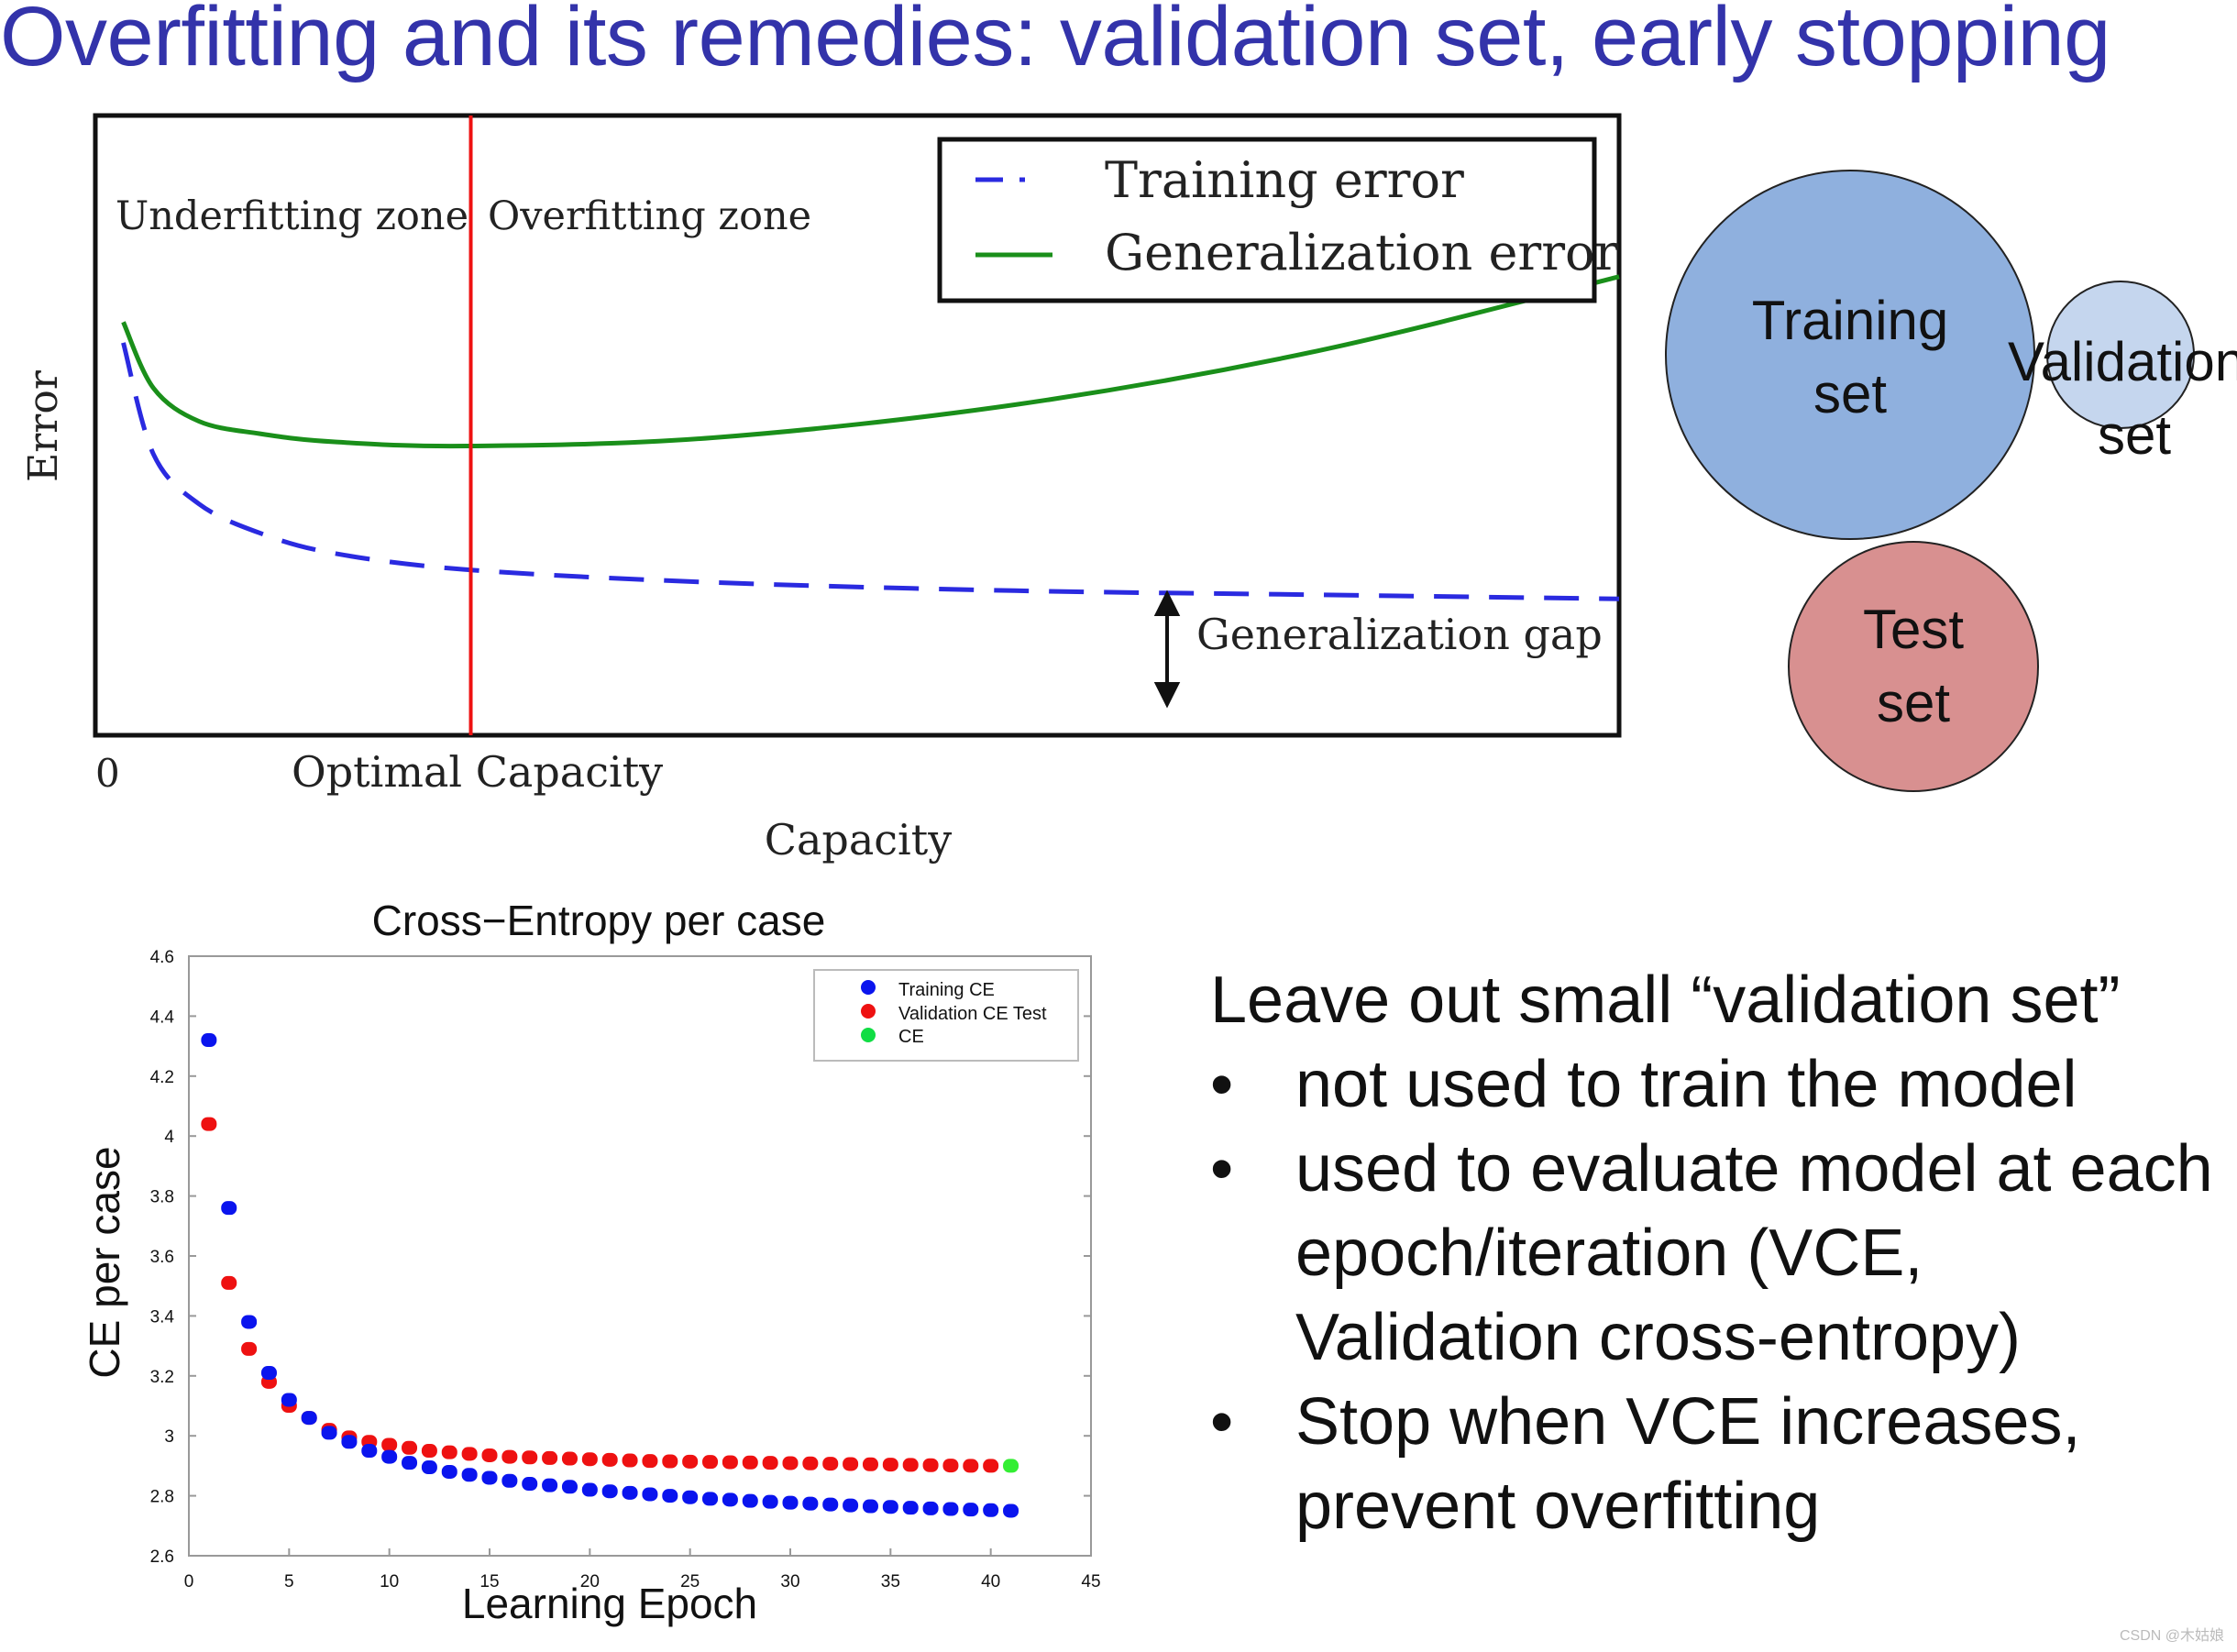  Describe the element at coordinates (389, 1581) in the screenshot. I see `ce-x-tick-label: 10` at that location.